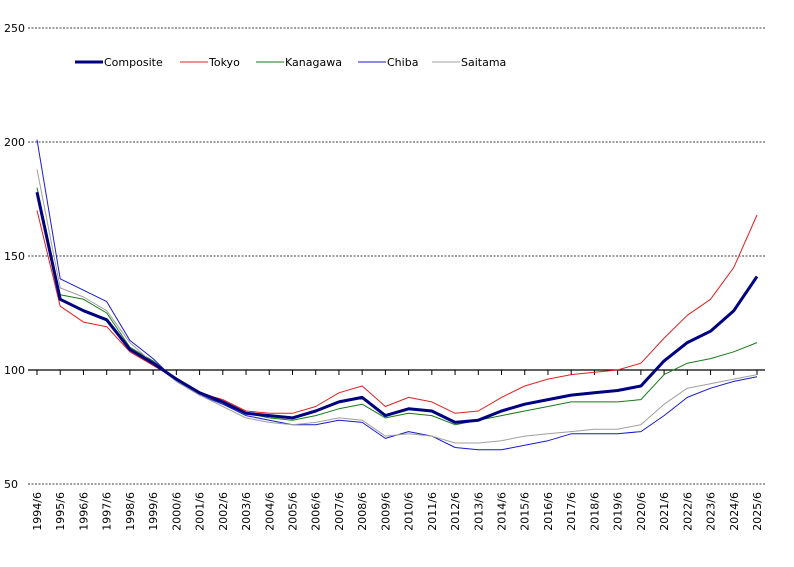  Describe the element at coordinates (133, 62) in the screenshot. I see `legend-label-composite: Composite` at that location.